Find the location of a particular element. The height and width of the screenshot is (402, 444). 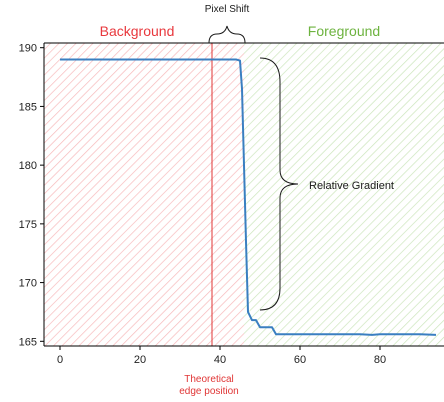

y-tick-label: 180 is located at coordinates (28, 166).